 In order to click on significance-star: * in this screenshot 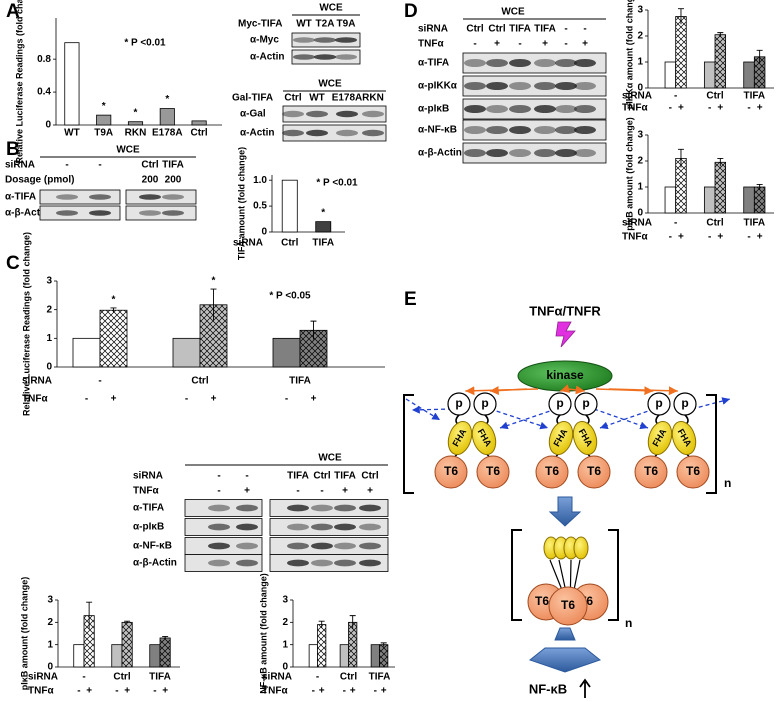, I will do `click(214, 281)`.